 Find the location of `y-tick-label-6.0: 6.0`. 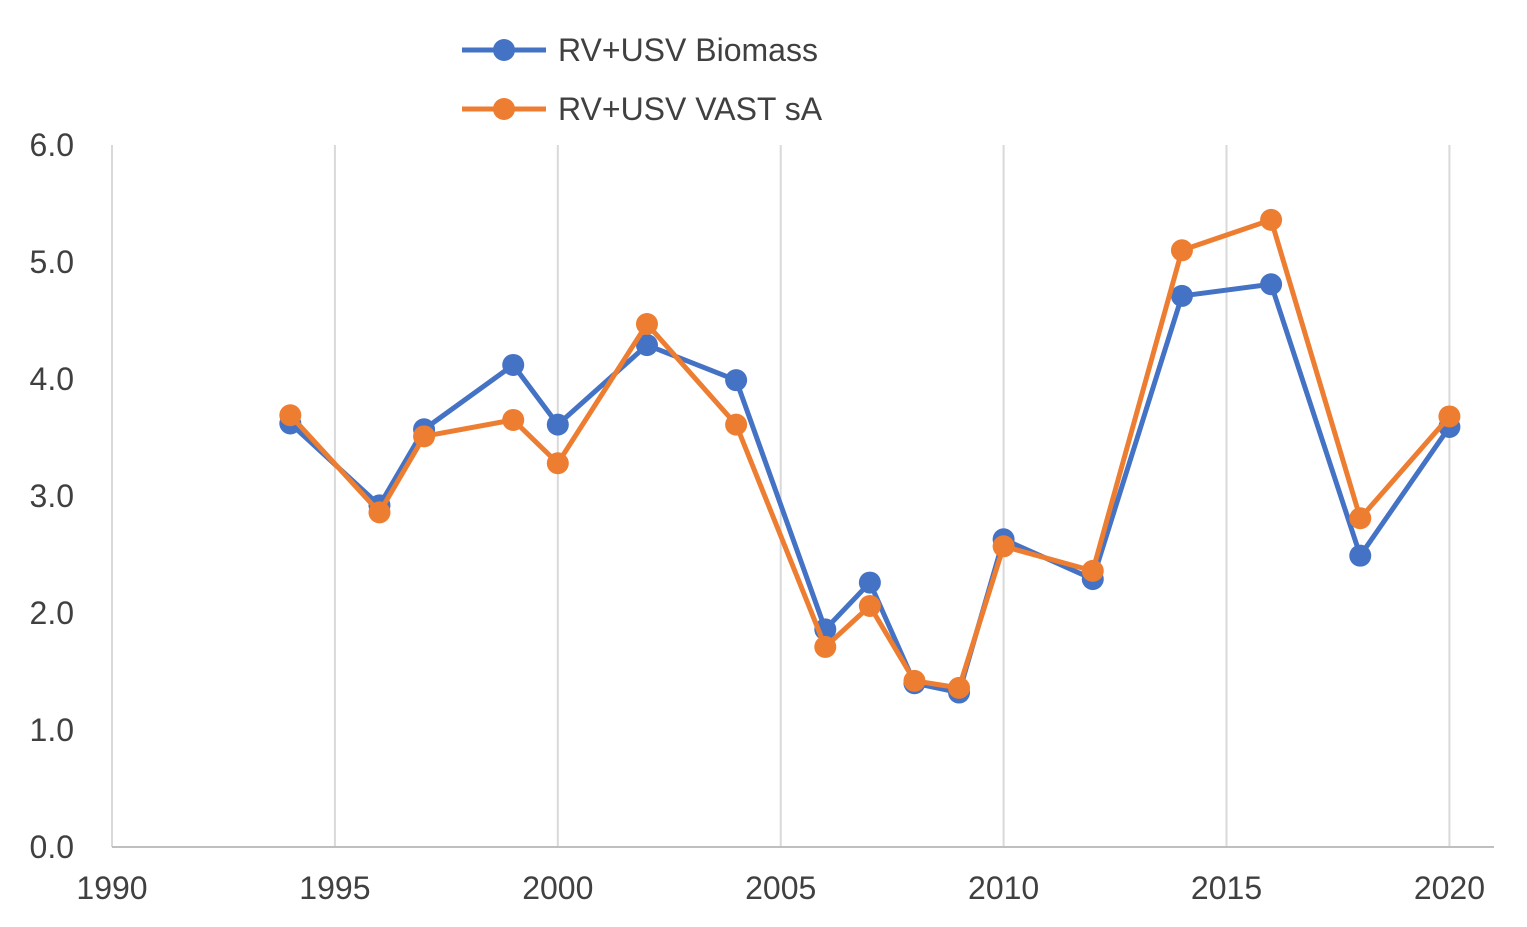

y-tick-label-6.0: 6.0 is located at coordinates (52, 145).